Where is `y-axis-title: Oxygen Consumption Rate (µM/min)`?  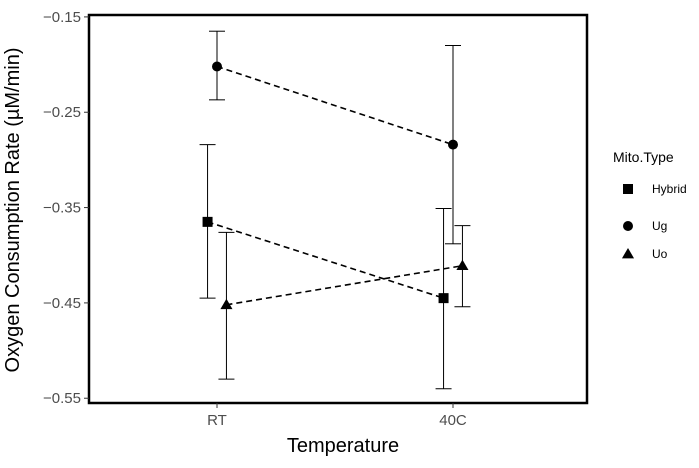
y-axis-title: Oxygen Consumption Rate (µM/min) is located at coordinates (13, 210).